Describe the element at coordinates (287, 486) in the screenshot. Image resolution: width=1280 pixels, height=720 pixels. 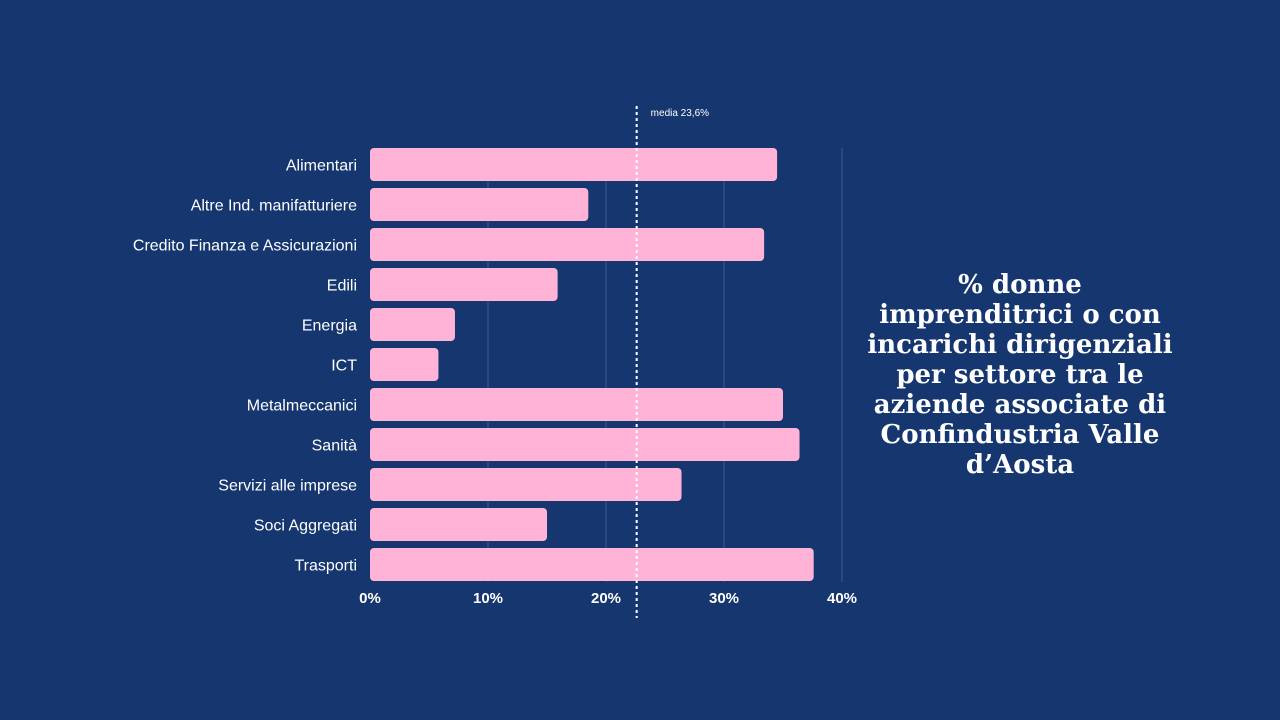
I see `category-label: Servizi alle imprese` at that location.